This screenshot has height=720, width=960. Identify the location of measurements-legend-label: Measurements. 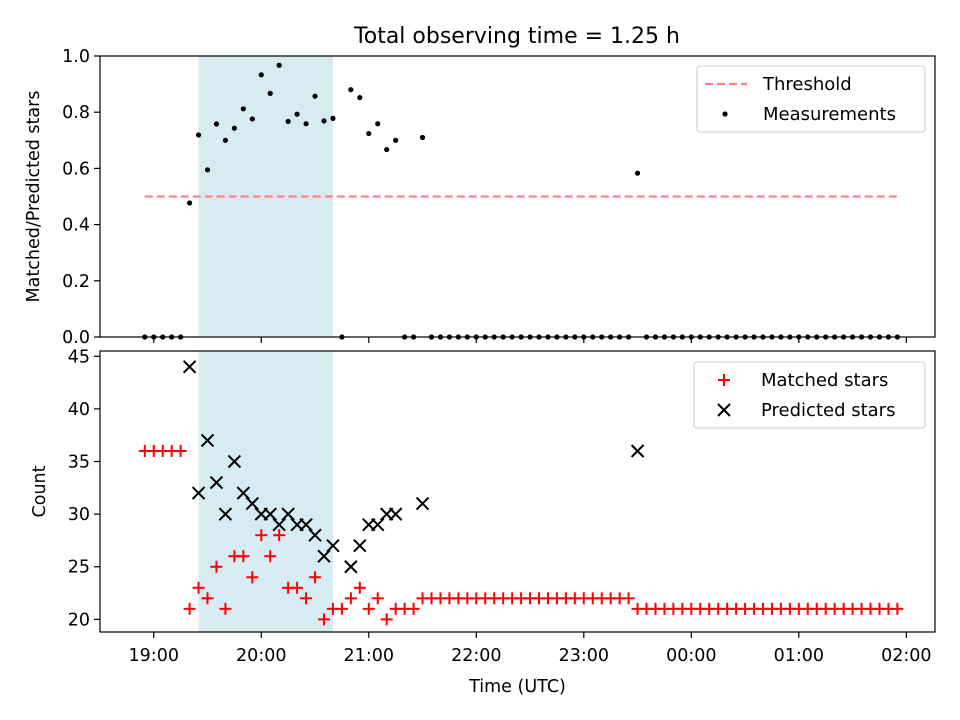
(829, 114).